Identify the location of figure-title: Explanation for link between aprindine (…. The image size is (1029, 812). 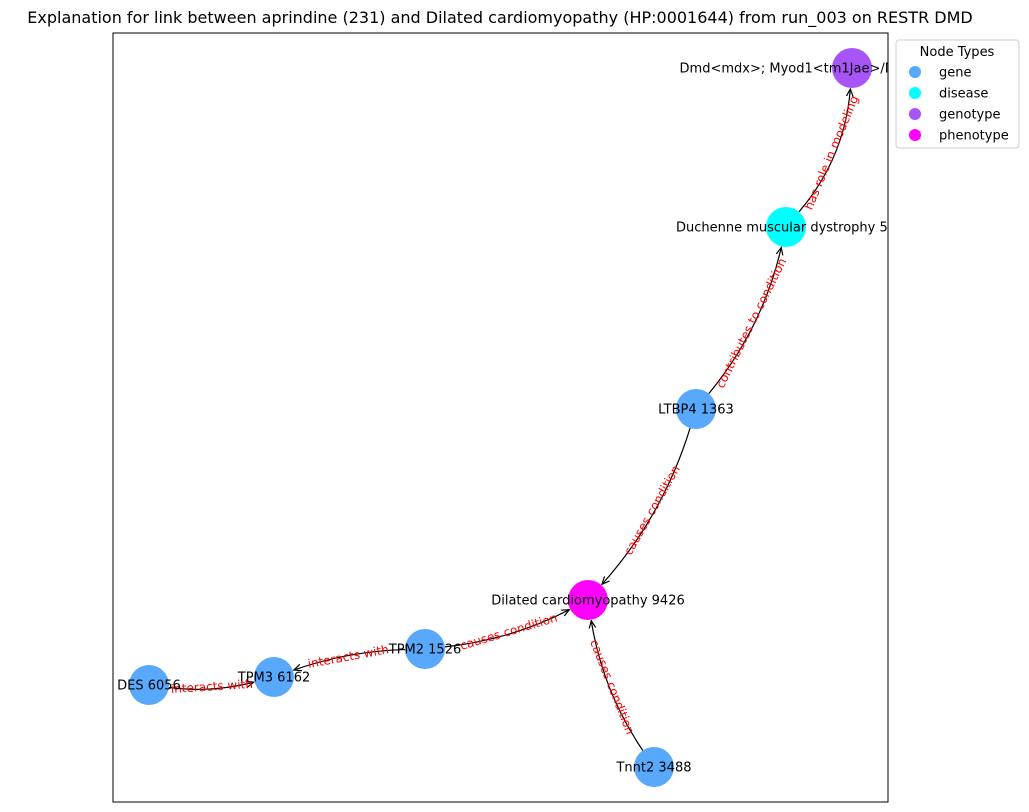
(499, 18).